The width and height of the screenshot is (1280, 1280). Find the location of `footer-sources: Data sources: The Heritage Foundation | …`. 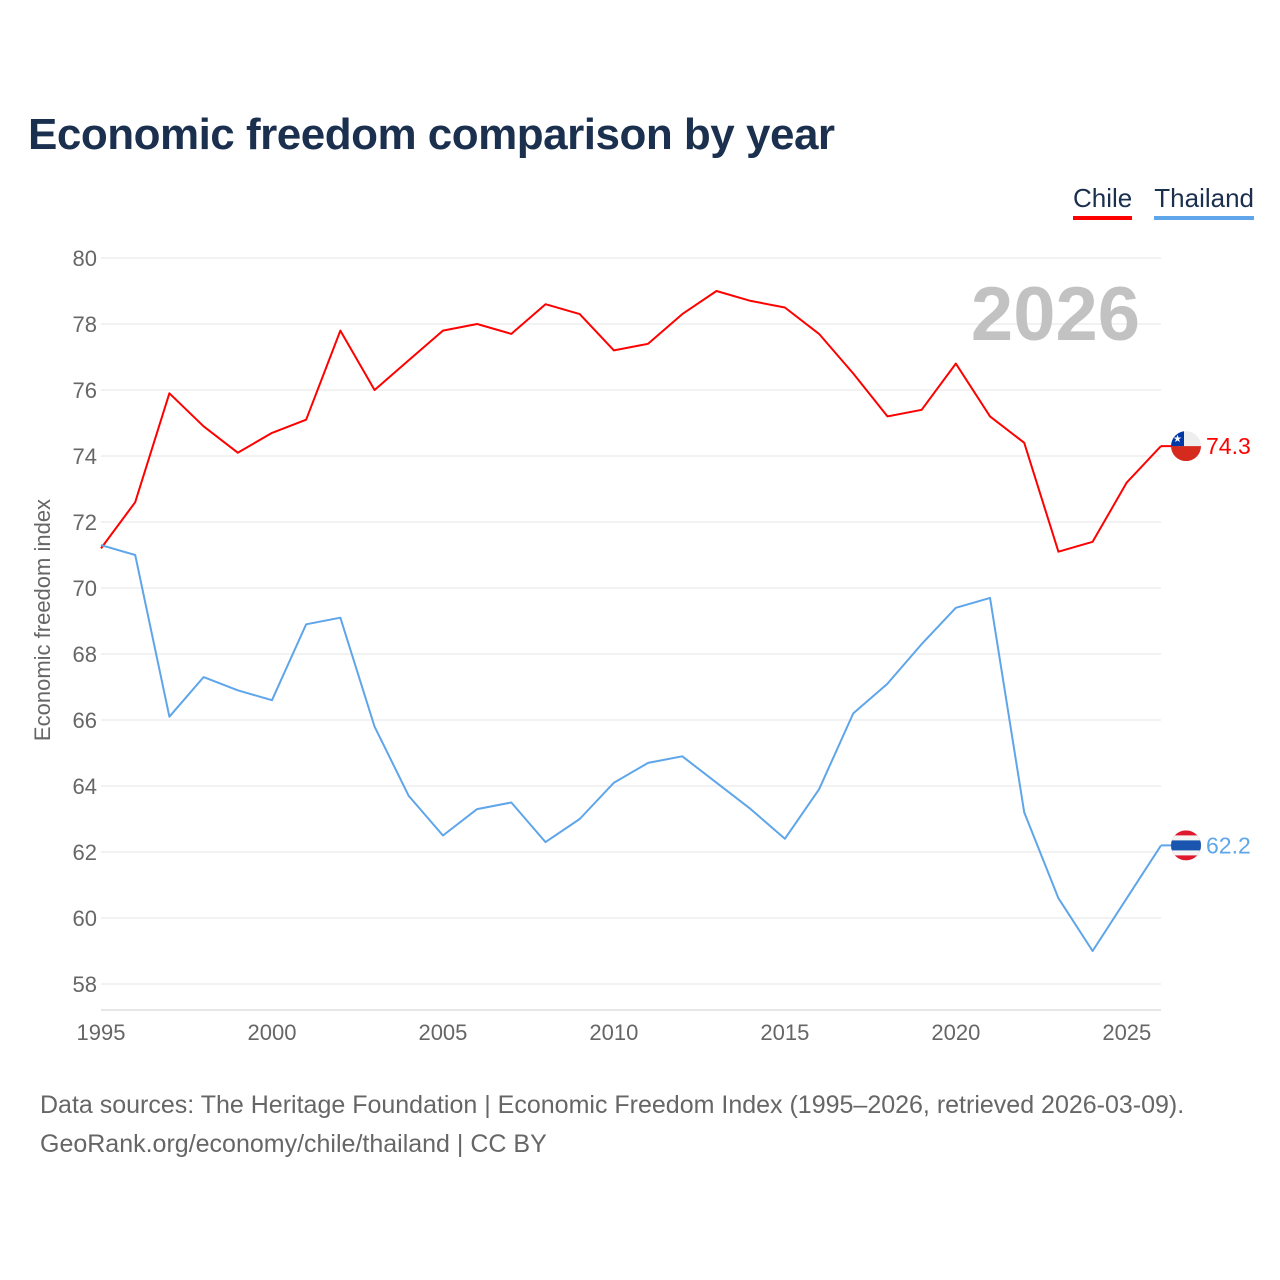

footer-sources: Data sources: The Heritage Foundation | … is located at coordinates (612, 1105).